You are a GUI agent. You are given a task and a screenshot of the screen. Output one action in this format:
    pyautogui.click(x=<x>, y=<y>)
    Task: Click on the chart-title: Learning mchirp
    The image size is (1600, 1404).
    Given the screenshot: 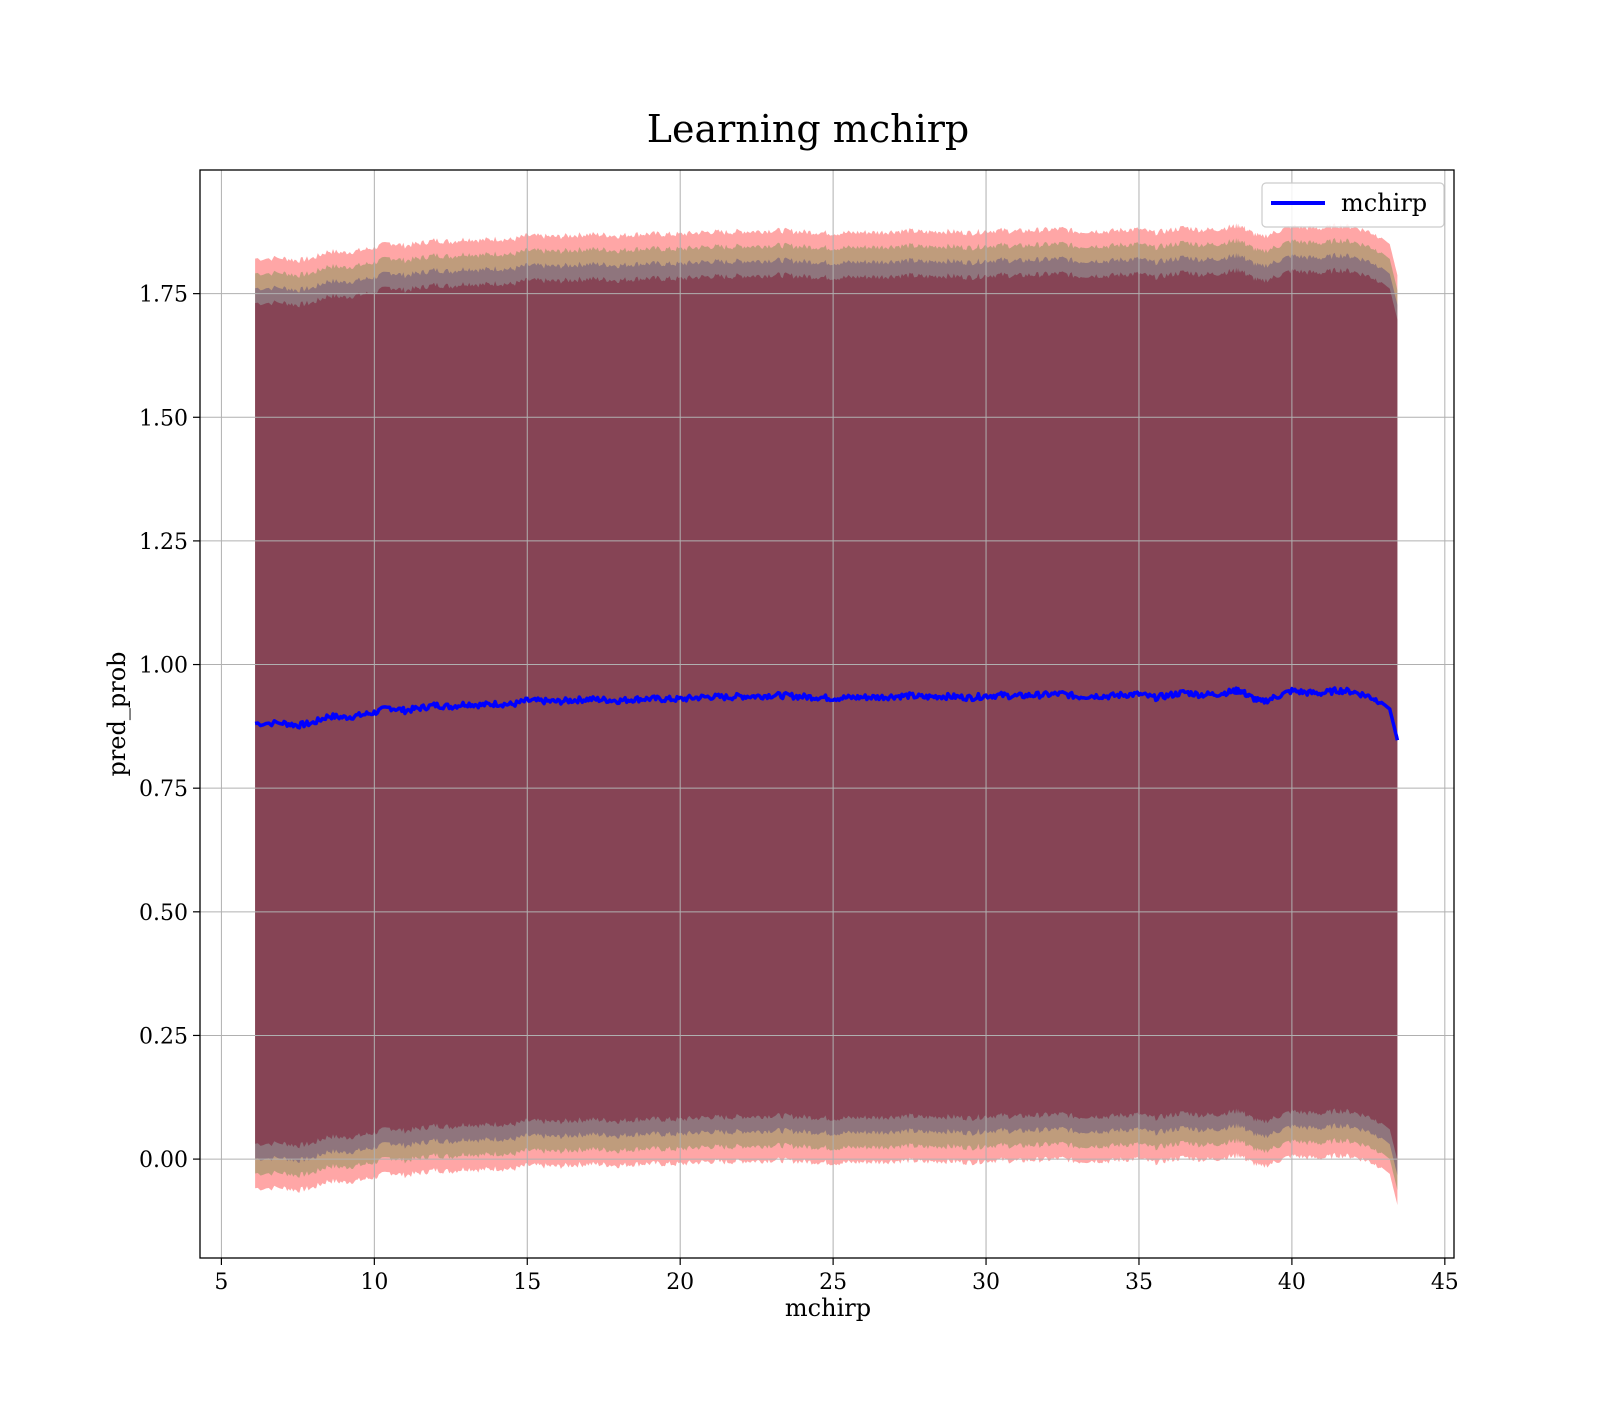 What is the action you would take?
    pyautogui.click(x=808, y=129)
    